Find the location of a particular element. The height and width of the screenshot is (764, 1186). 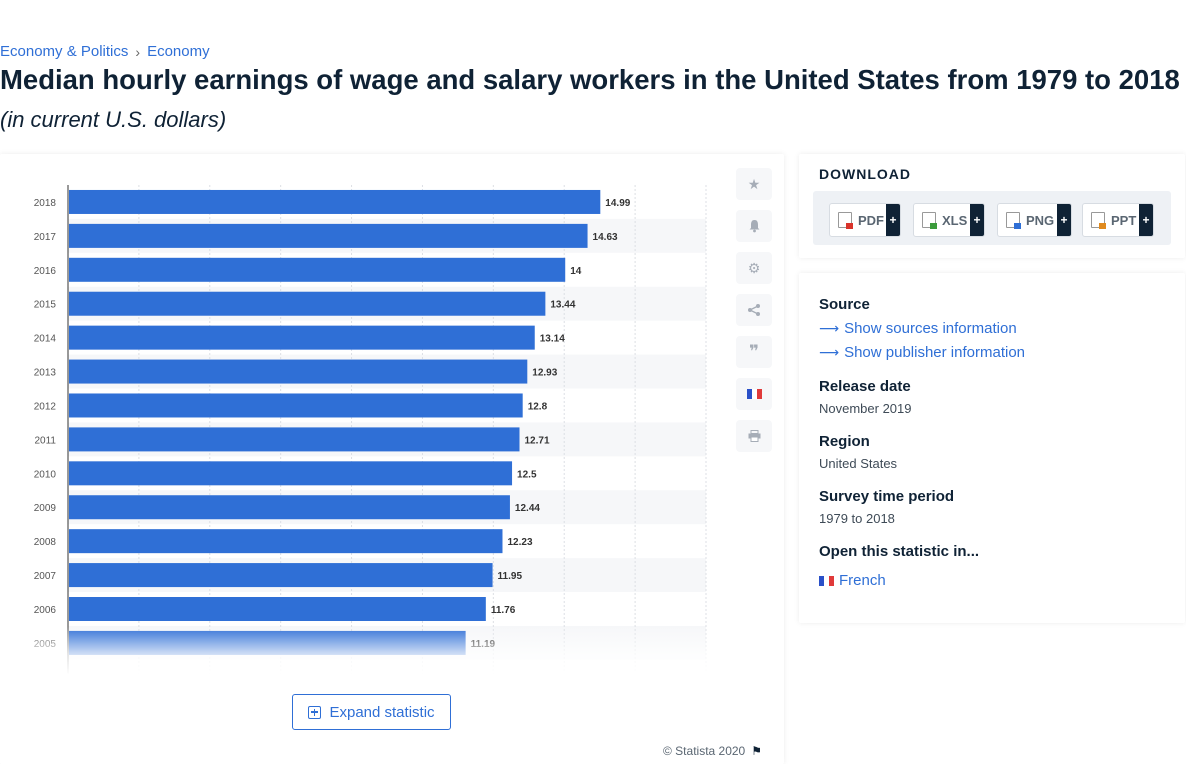

region-heading: Region is located at coordinates (844, 441).